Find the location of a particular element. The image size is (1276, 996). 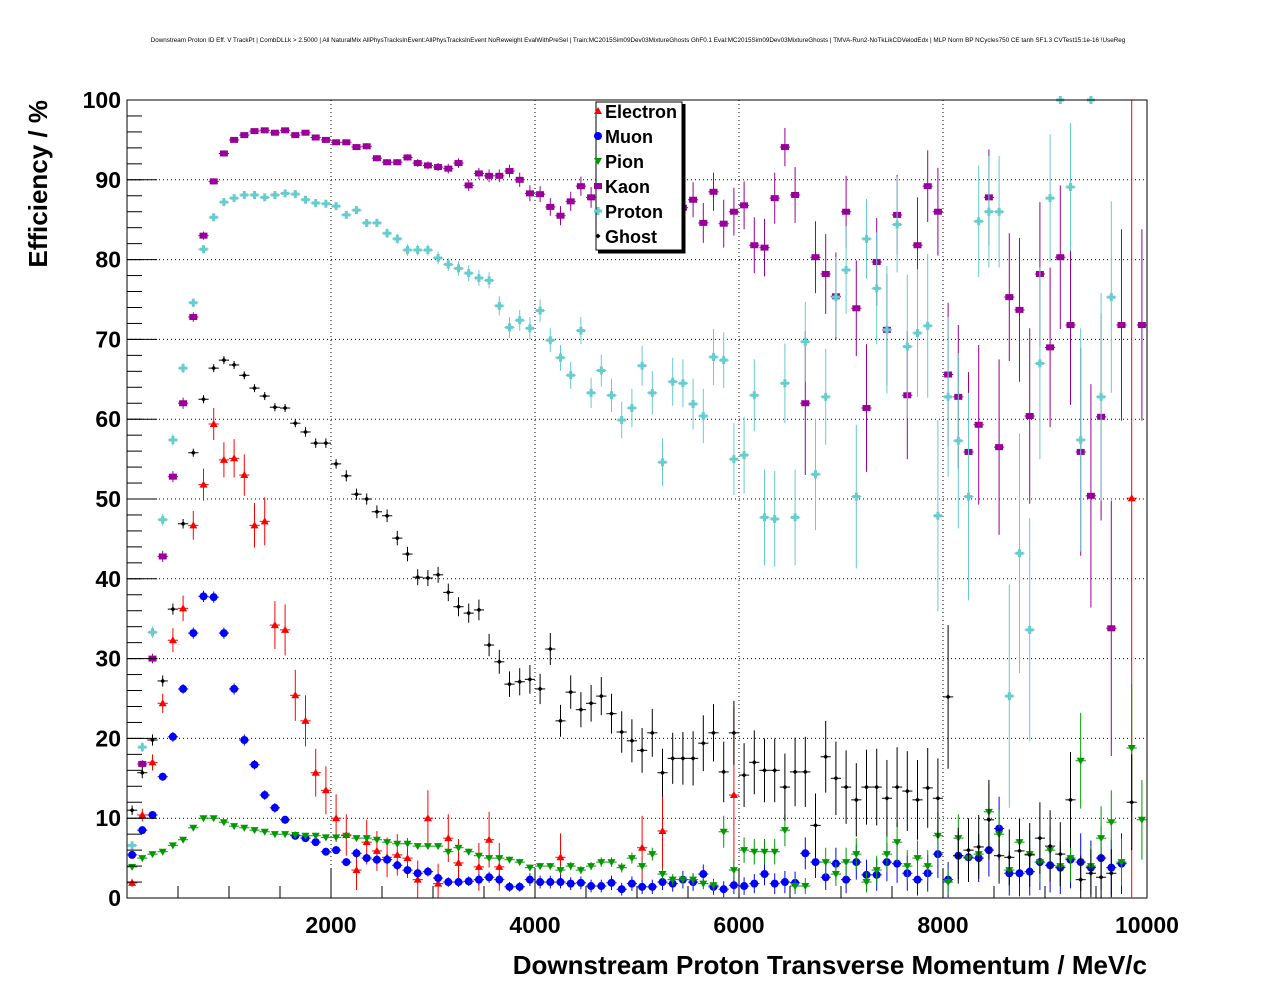

y-tick-label: 60 is located at coordinates (108, 419).